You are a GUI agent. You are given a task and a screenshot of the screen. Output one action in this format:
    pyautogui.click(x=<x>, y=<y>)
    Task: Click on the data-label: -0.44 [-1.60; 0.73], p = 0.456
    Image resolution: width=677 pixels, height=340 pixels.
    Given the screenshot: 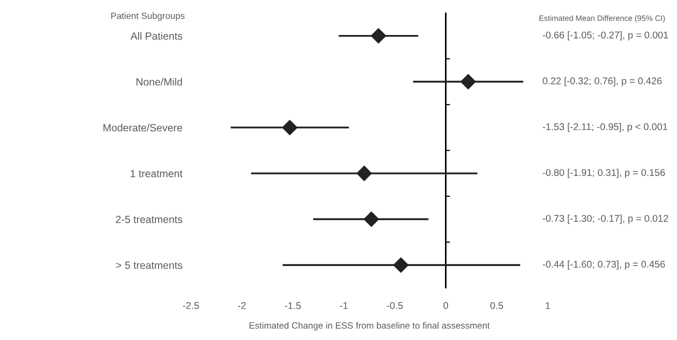 What is the action you would take?
    pyautogui.click(x=603, y=265)
    